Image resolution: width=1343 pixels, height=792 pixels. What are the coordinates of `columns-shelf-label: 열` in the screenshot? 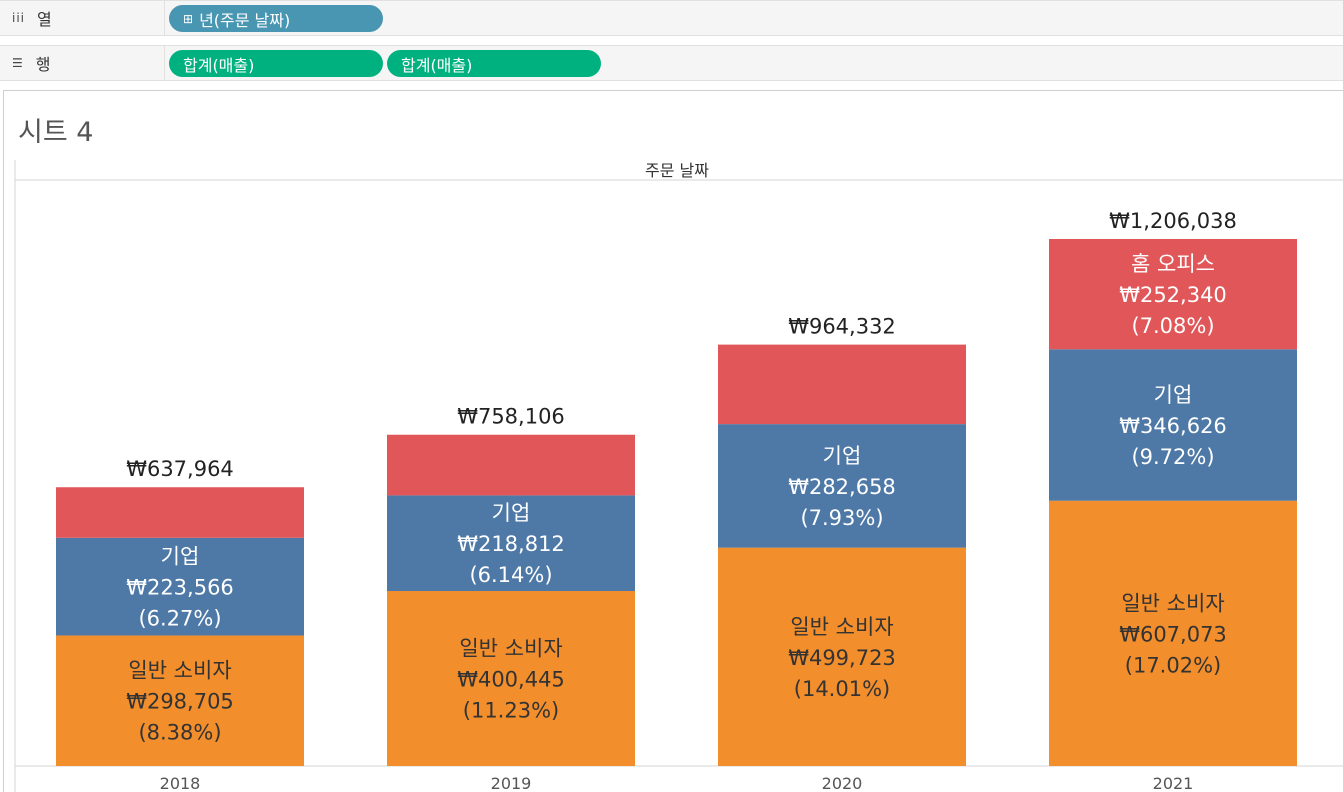 It's located at (44, 19).